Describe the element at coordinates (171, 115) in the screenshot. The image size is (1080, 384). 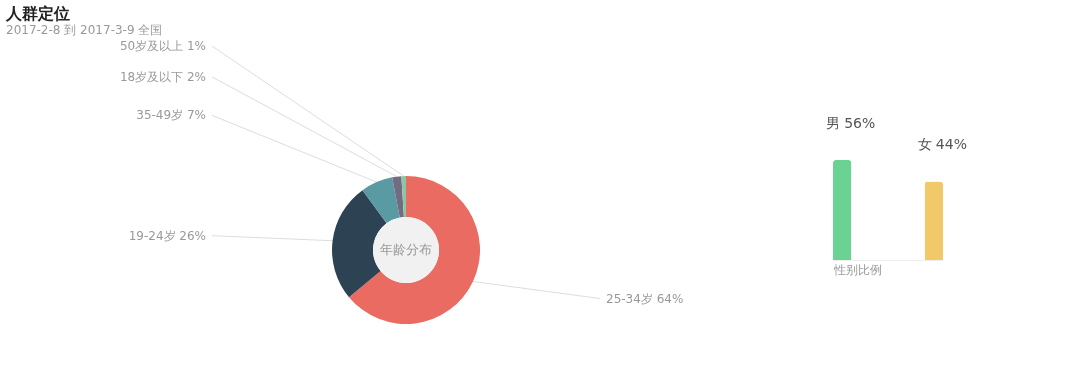
I see `slice-label: 35-49岁 7%` at that location.